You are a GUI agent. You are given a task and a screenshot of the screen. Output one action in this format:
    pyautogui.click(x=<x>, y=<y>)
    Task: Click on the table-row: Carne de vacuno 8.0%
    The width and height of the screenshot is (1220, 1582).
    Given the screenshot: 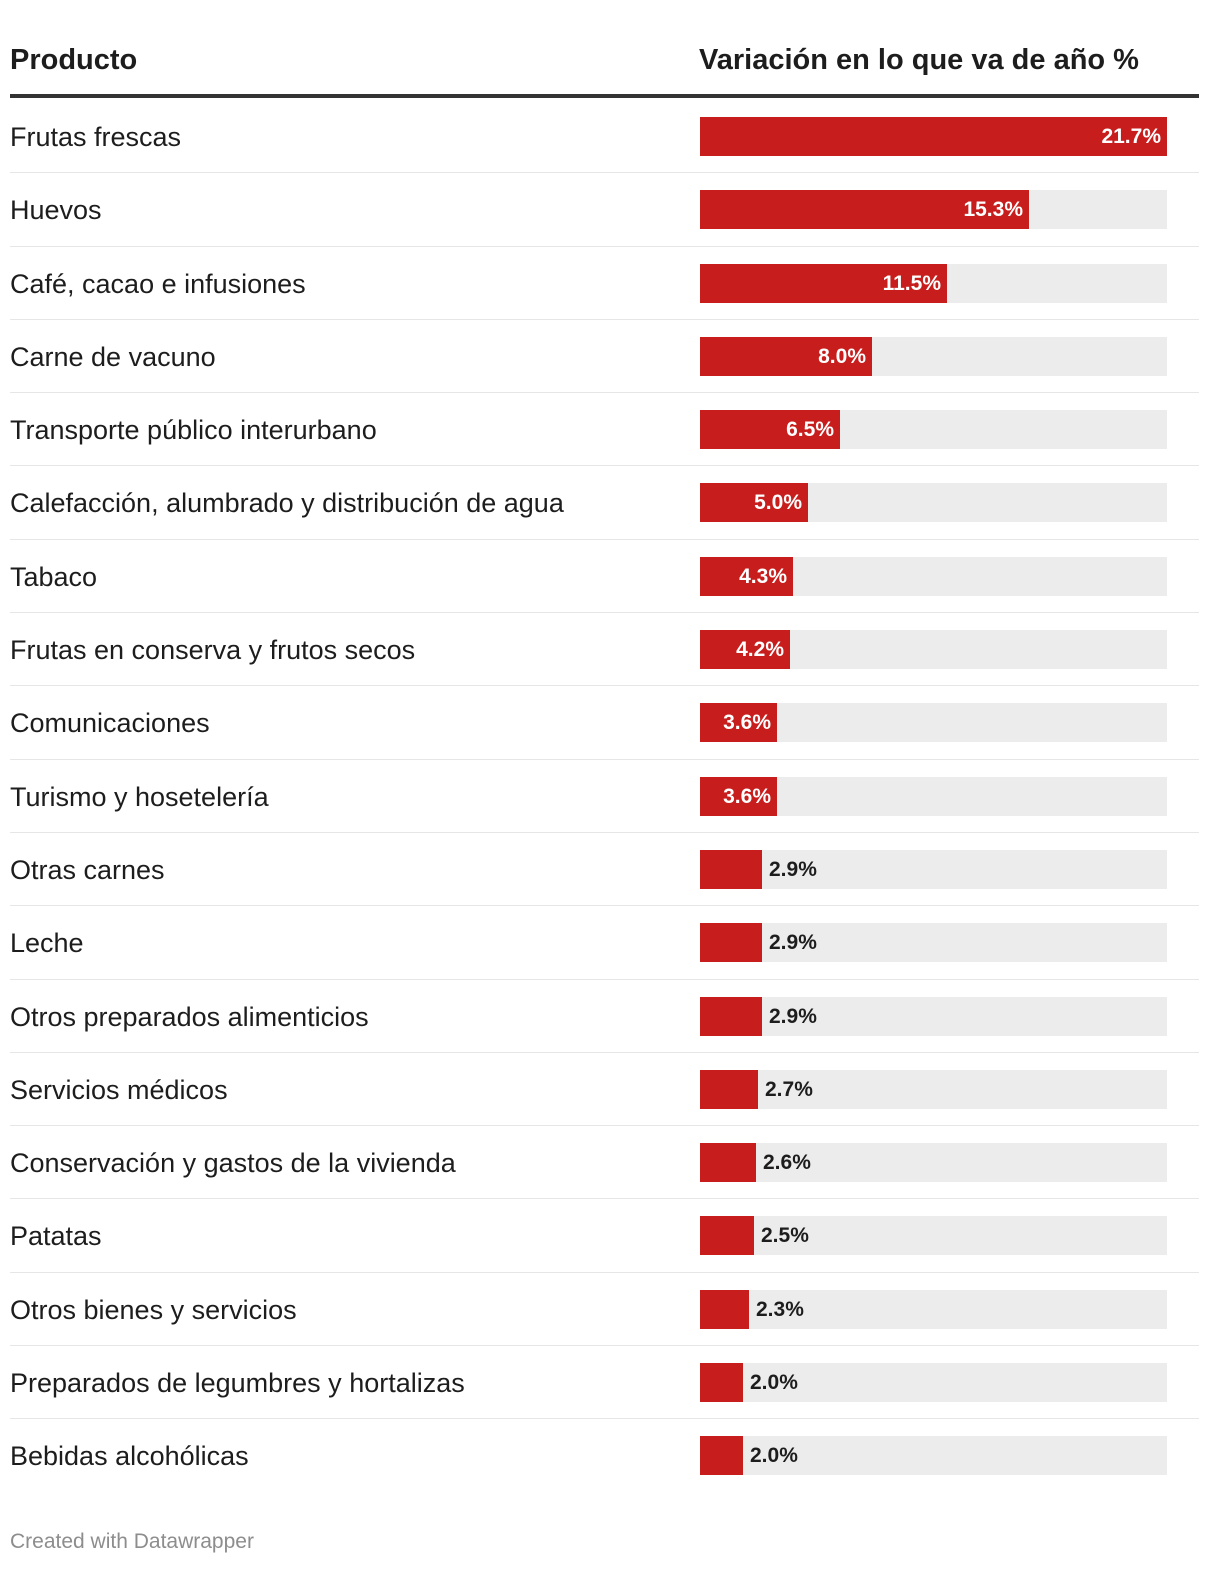 What is the action you would take?
    pyautogui.click(x=604, y=357)
    